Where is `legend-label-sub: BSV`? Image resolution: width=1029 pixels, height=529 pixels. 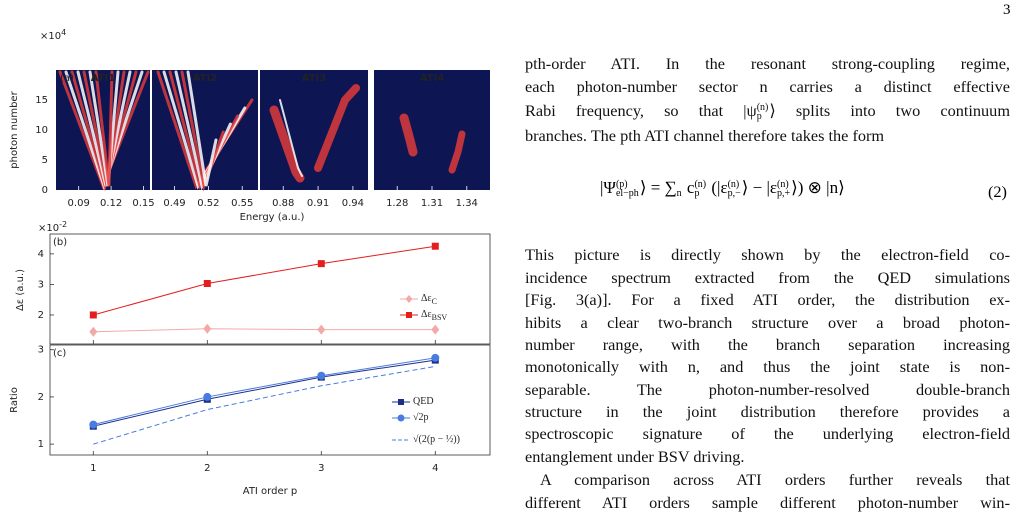 legend-label-sub: BSV is located at coordinates (440, 317).